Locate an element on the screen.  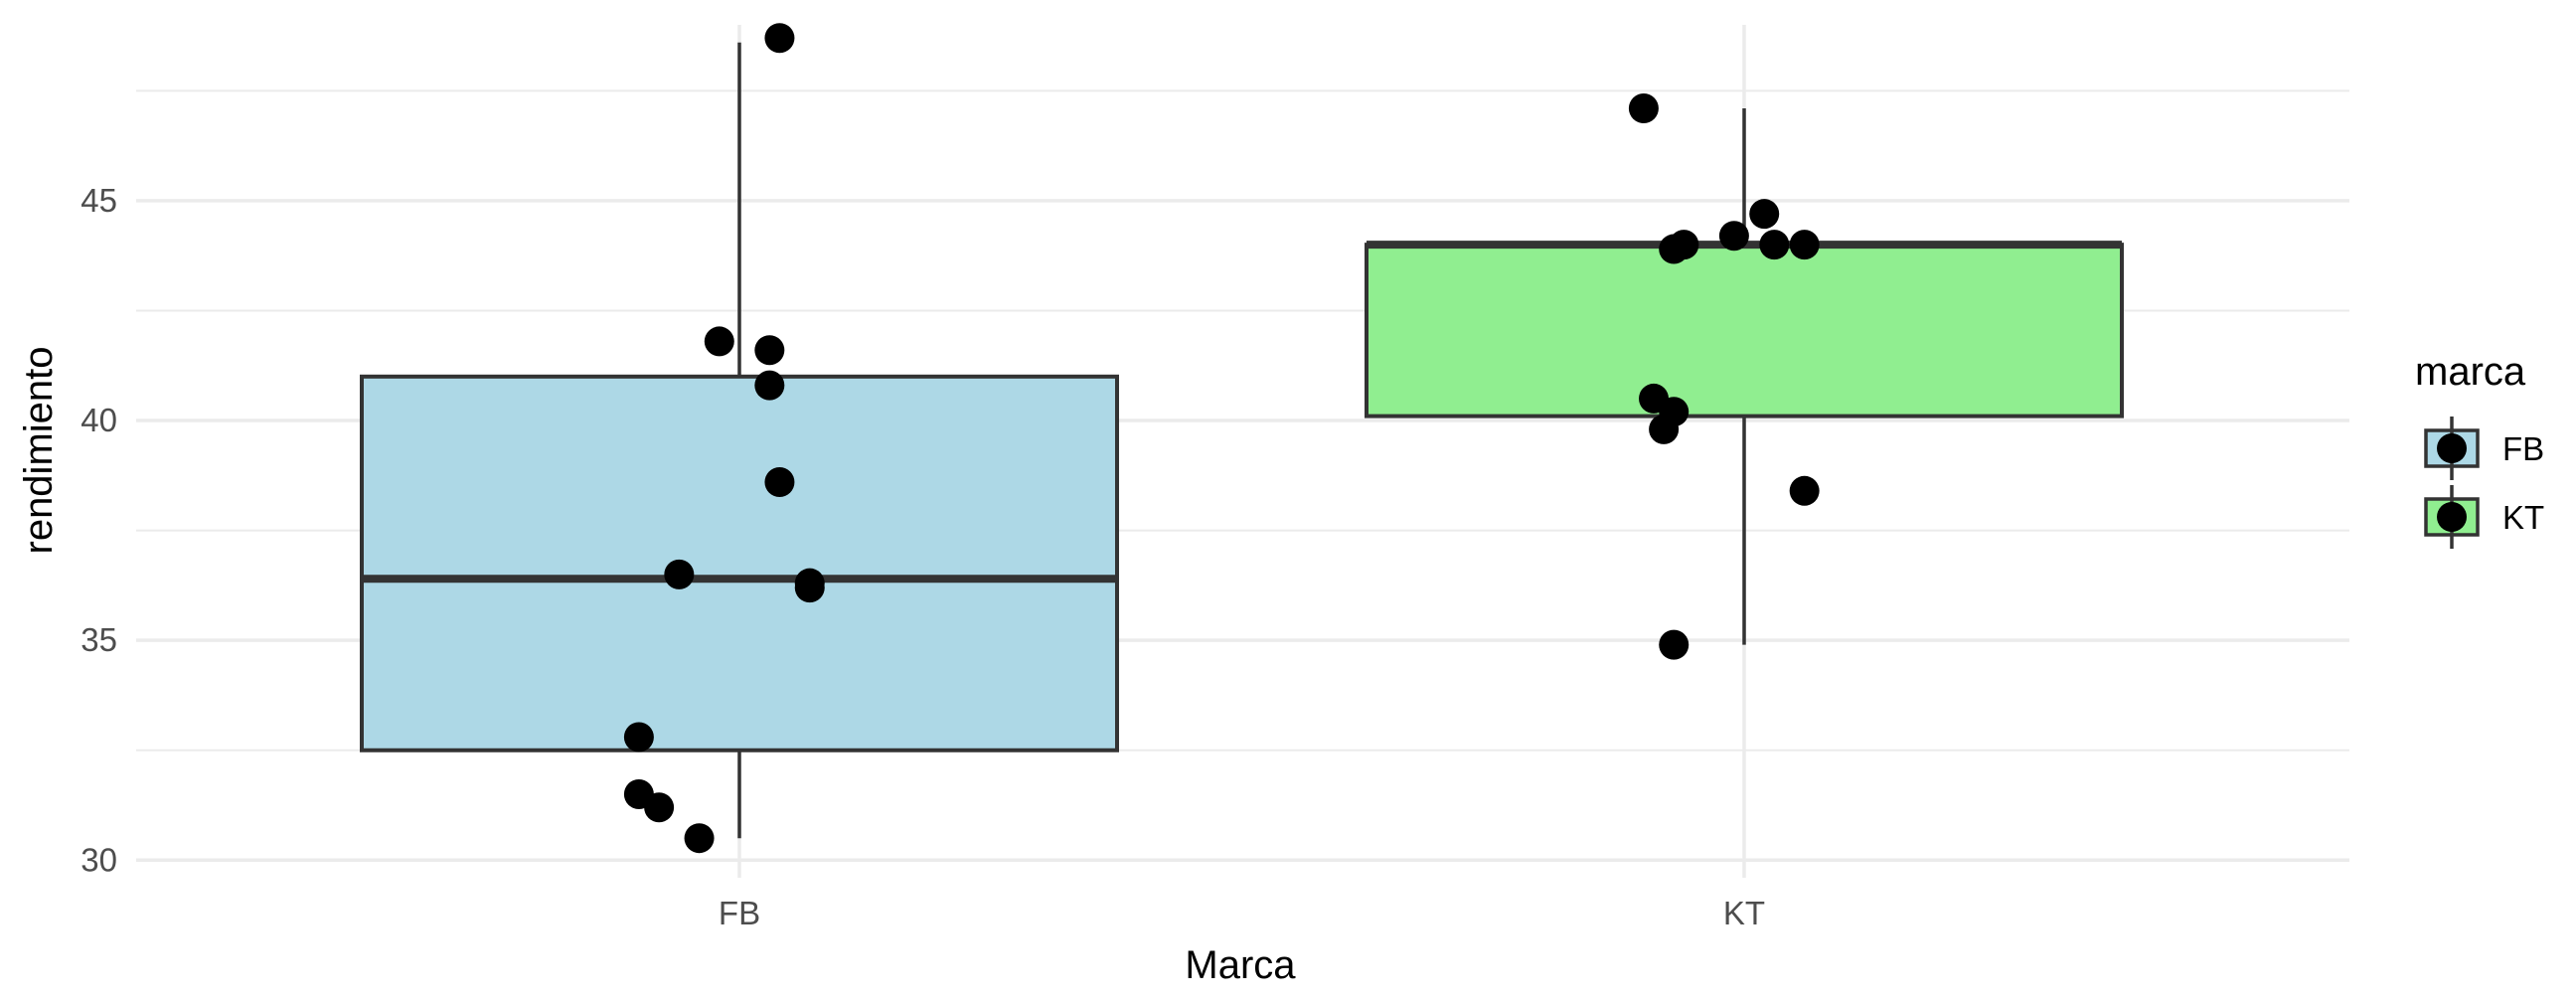
legend: marca FB KT is located at coordinates (2479, 449).